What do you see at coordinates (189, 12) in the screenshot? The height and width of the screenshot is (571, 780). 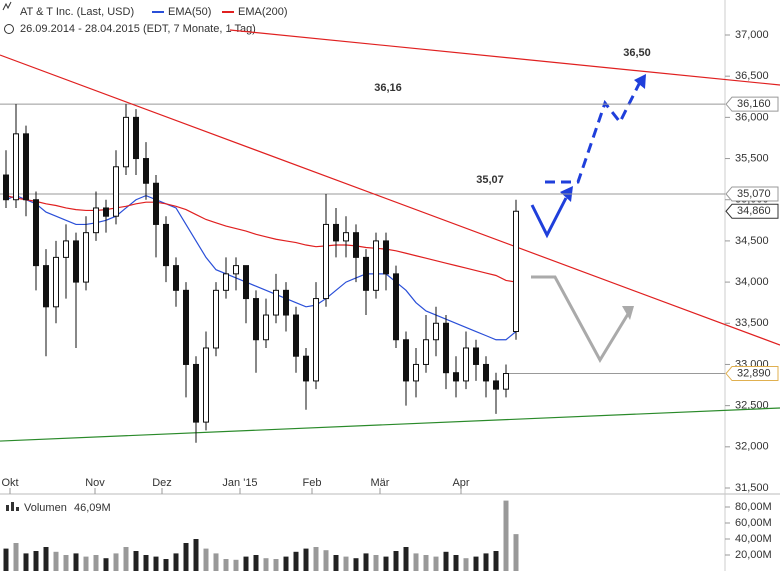 I see `legend-label: EMA(50)` at bounding box center [189, 12].